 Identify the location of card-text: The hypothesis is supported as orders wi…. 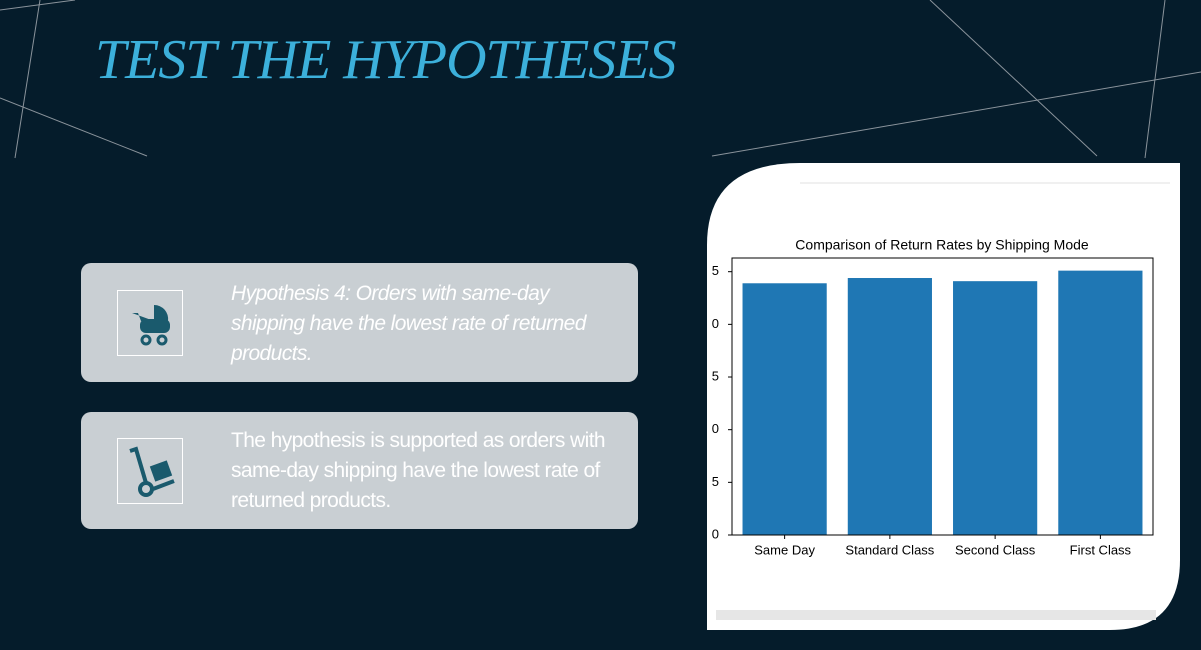
(418, 470).